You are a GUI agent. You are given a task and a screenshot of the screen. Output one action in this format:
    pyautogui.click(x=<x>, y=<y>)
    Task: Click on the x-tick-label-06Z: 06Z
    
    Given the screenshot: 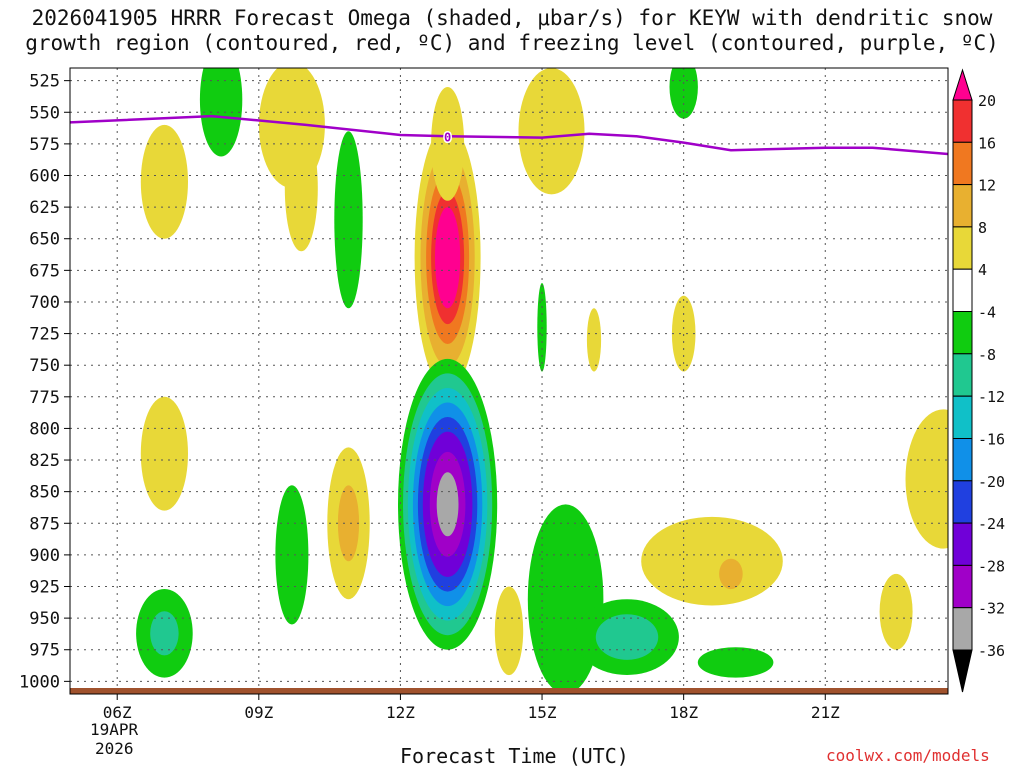 What is the action you would take?
    pyautogui.click(x=117, y=712)
    